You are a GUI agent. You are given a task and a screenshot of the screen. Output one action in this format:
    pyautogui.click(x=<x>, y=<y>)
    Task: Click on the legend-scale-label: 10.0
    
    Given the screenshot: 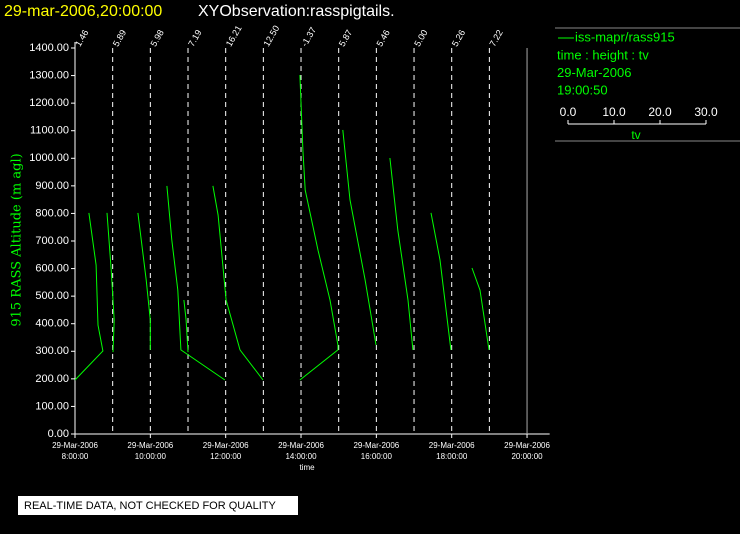 What is the action you would take?
    pyautogui.click(x=614, y=112)
    